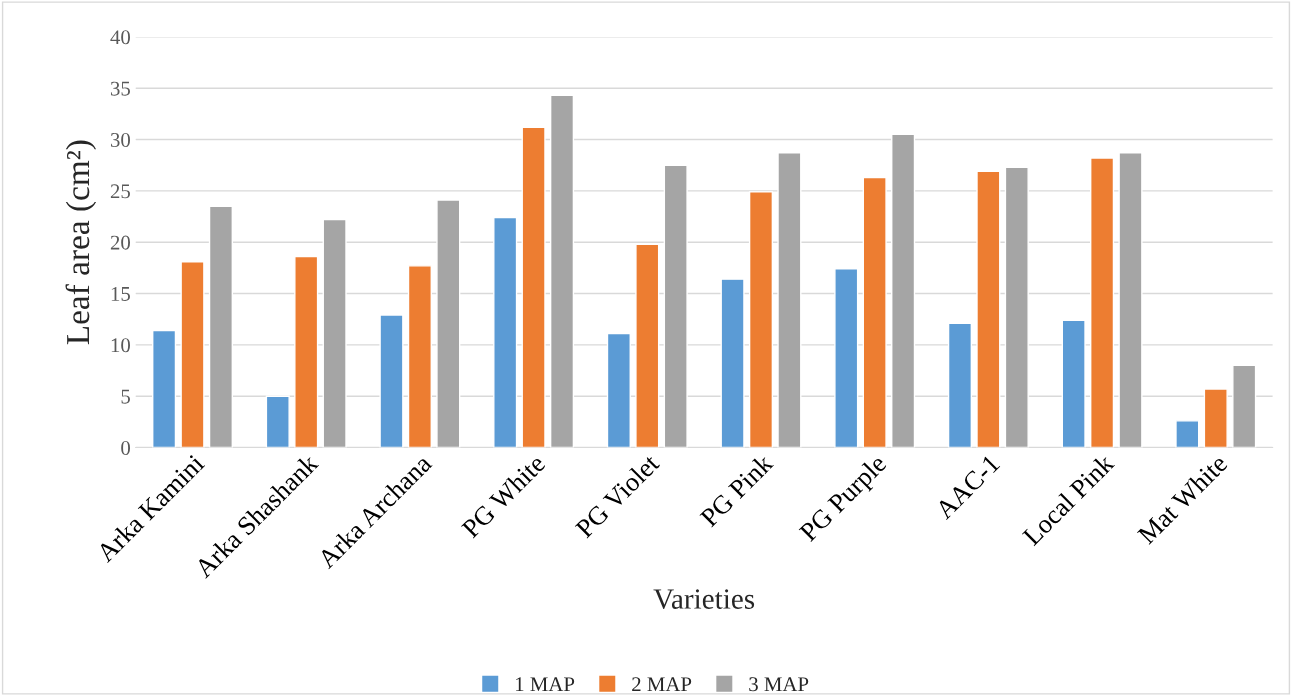 Image resolution: width=1292 pixels, height=696 pixels. I want to click on legend-label: 3 MAP, so click(779, 684).